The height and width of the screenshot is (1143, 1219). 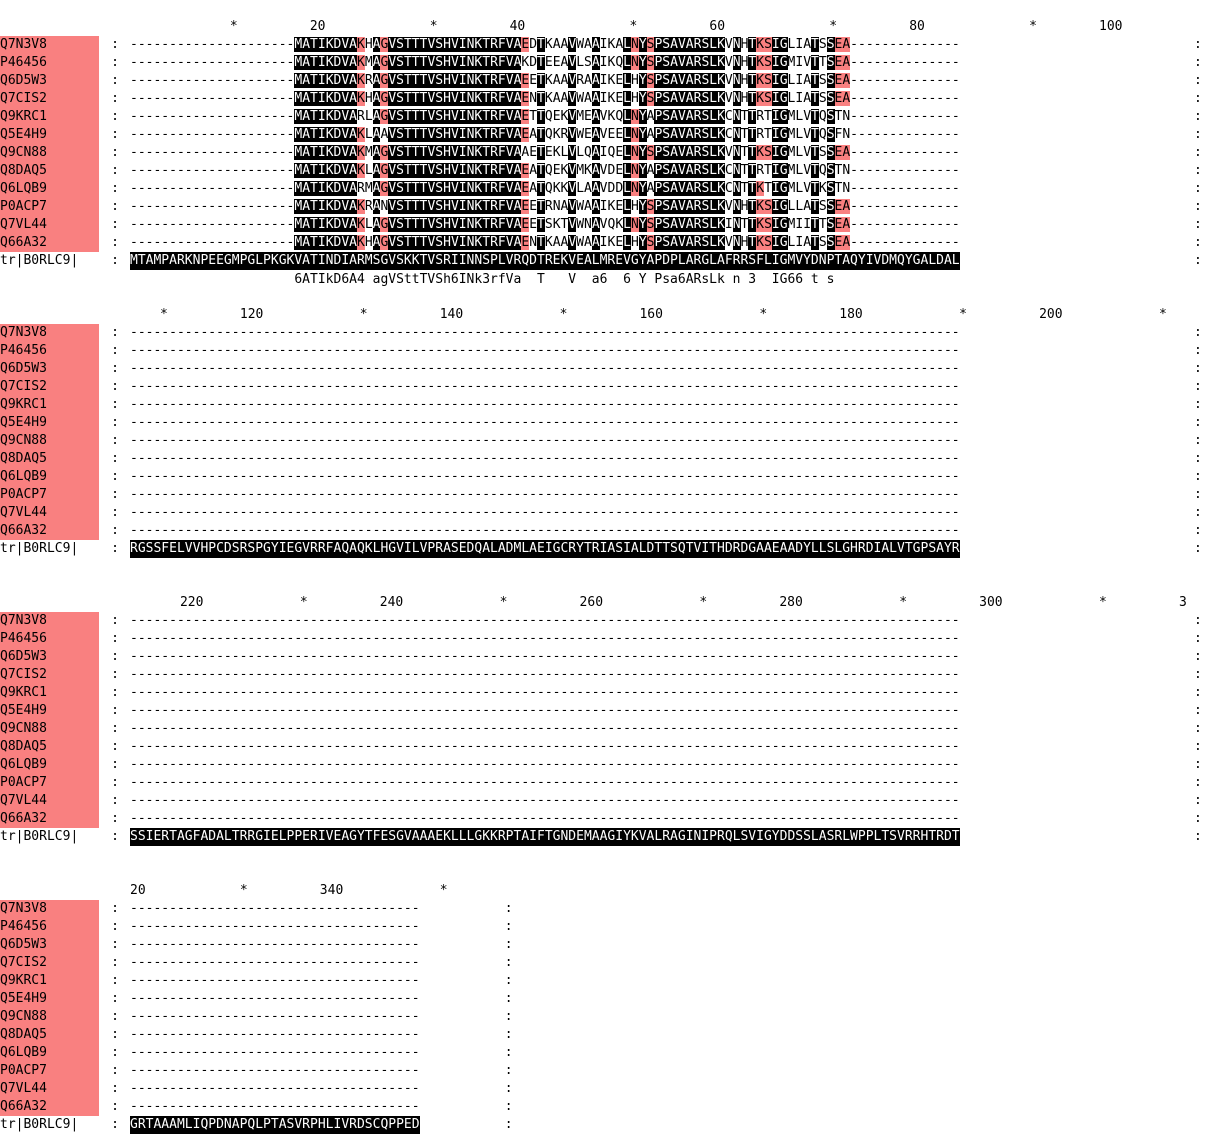 What do you see at coordinates (674, 891) in the screenshot?
I see `position-ruler: 20 * 340 *` at bounding box center [674, 891].